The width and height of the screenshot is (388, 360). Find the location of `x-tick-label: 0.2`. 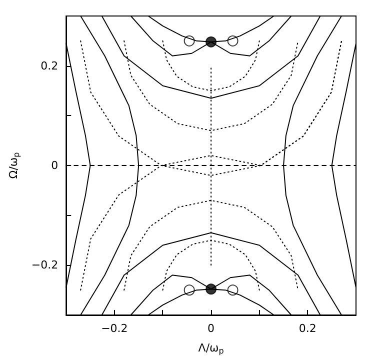

x-tick-label: 0.2 is located at coordinates (307, 328).